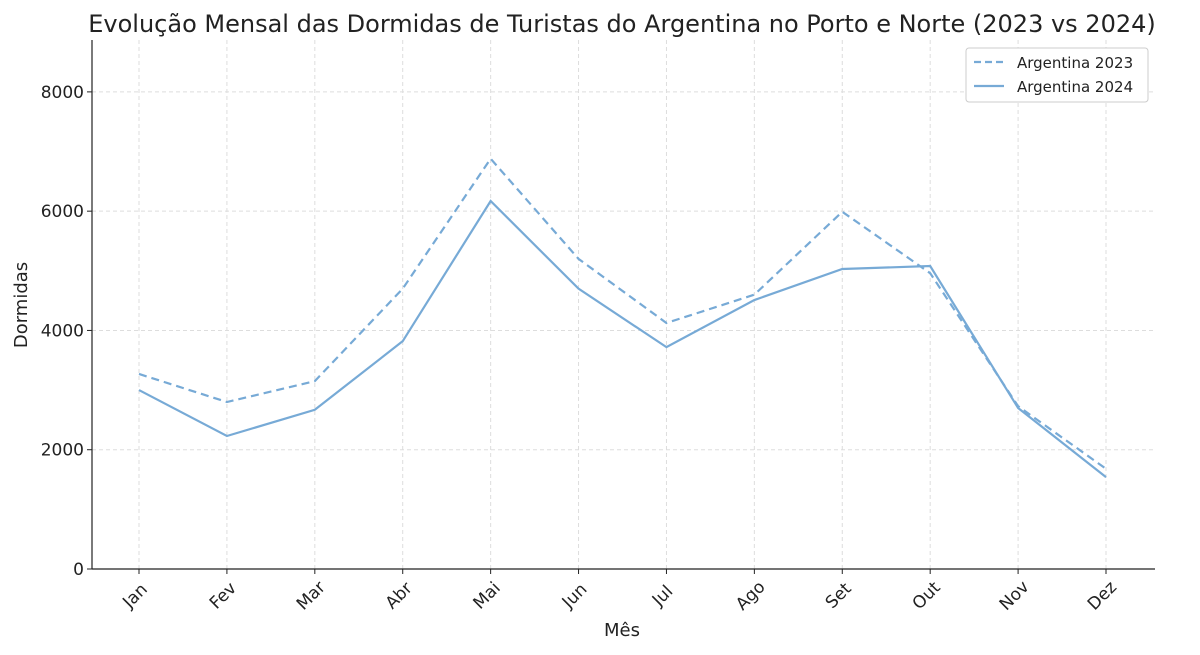 The image size is (1200, 655). Describe the element at coordinates (662, 596) in the screenshot. I see `x-tick-label: Jul` at that location.